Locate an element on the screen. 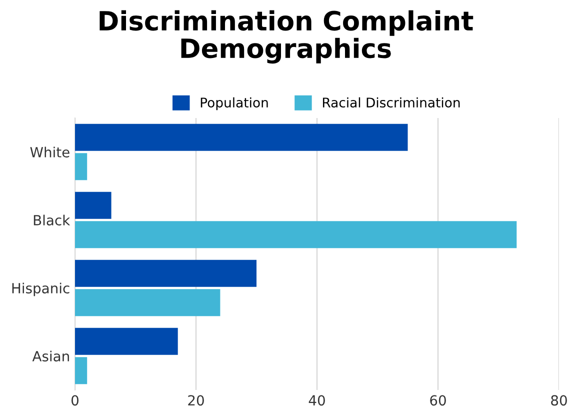 Image resolution: width=571 pixels, height=411 pixels. x-tick-label: 80 is located at coordinates (559, 400).